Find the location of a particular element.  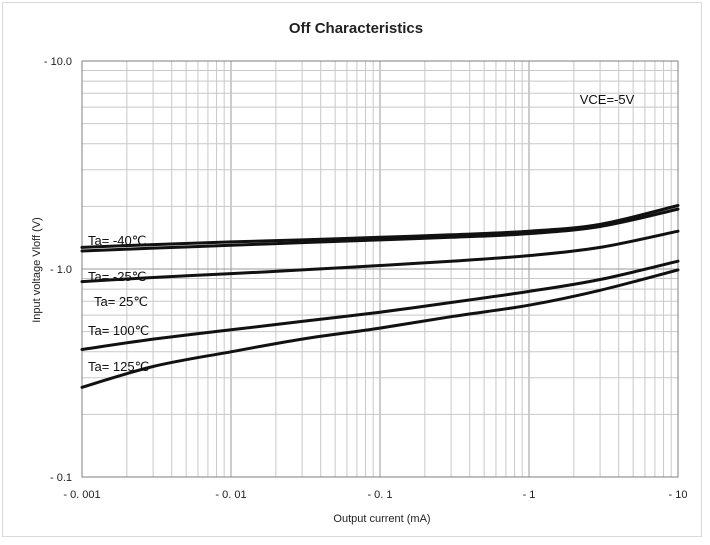

series-label-3: Ta= 100℃ is located at coordinates (118, 330).